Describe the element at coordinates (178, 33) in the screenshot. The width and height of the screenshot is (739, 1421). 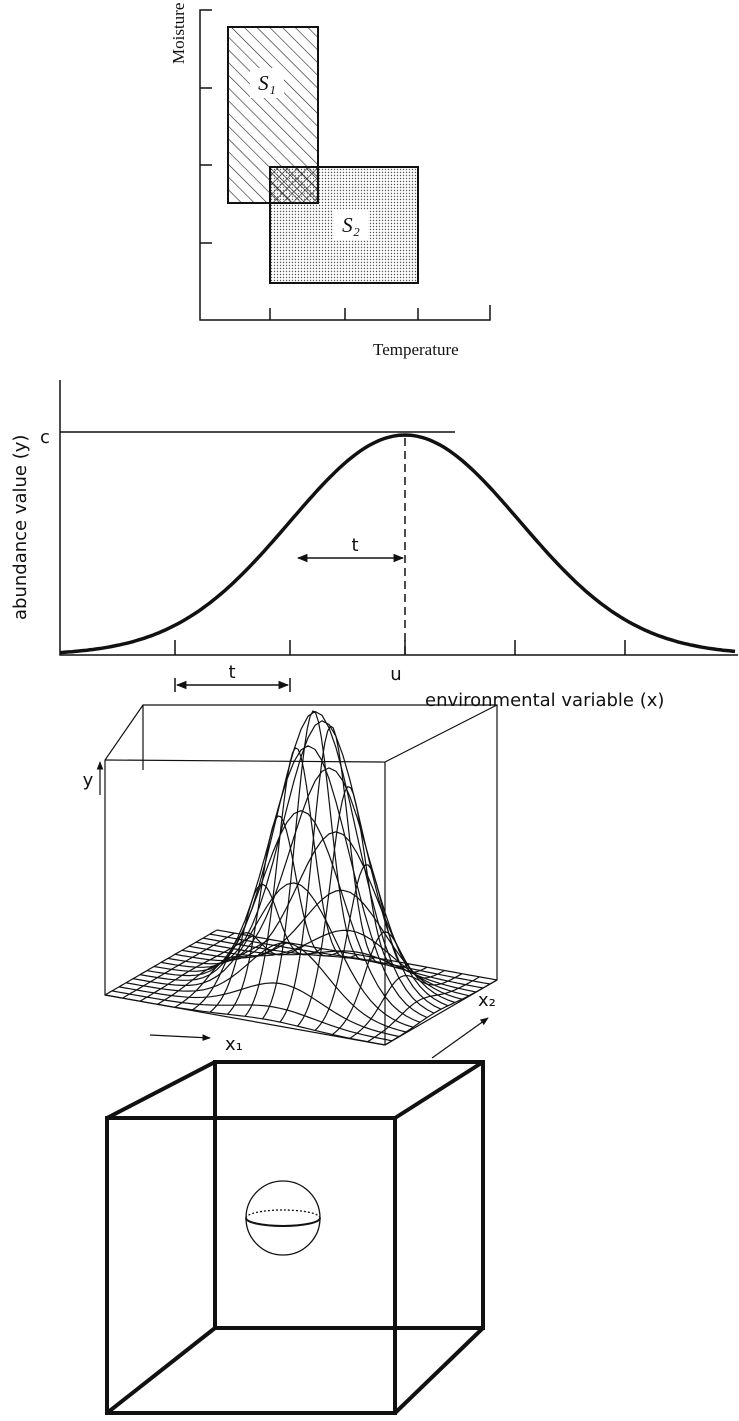
I see `y-axis-label: Moisture` at that location.